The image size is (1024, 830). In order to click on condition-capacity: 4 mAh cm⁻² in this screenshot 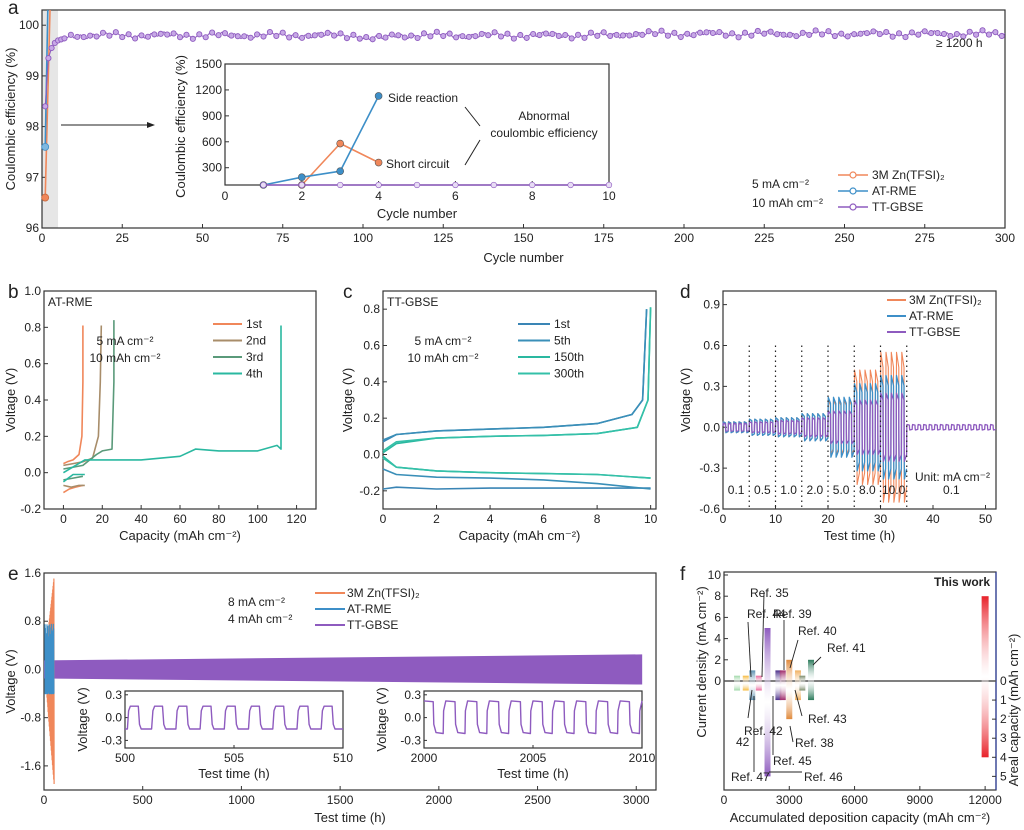, I will do `click(260, 619)`.